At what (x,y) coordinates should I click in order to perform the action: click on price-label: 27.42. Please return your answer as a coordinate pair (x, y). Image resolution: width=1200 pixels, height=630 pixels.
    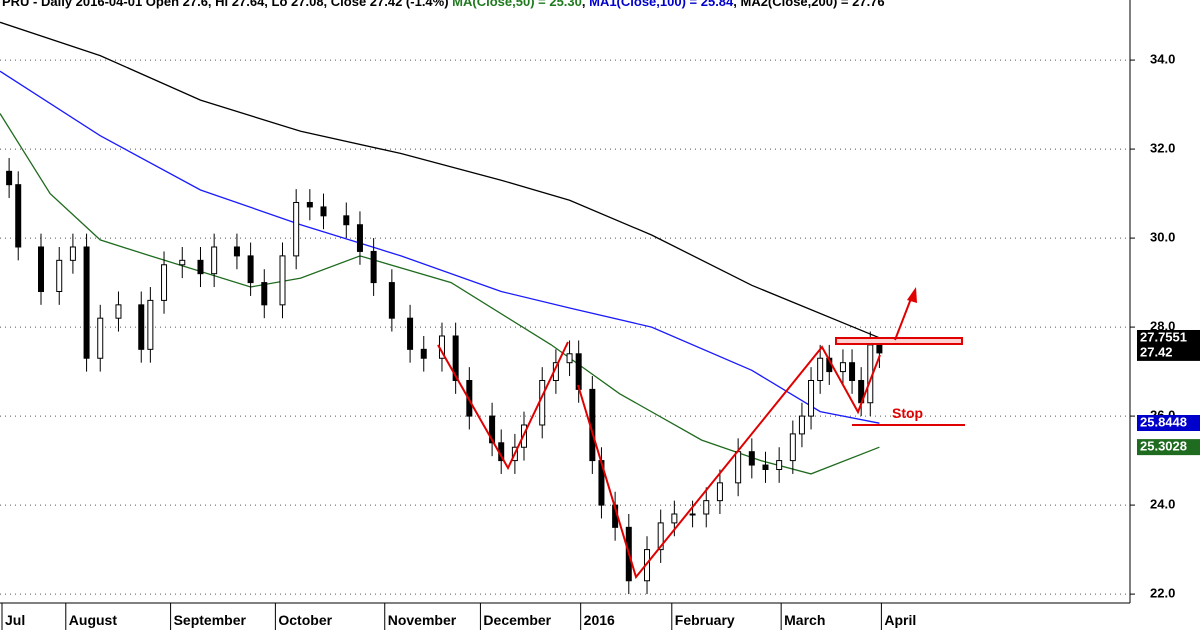
    Looking at the image, I should click on (1156, 351).